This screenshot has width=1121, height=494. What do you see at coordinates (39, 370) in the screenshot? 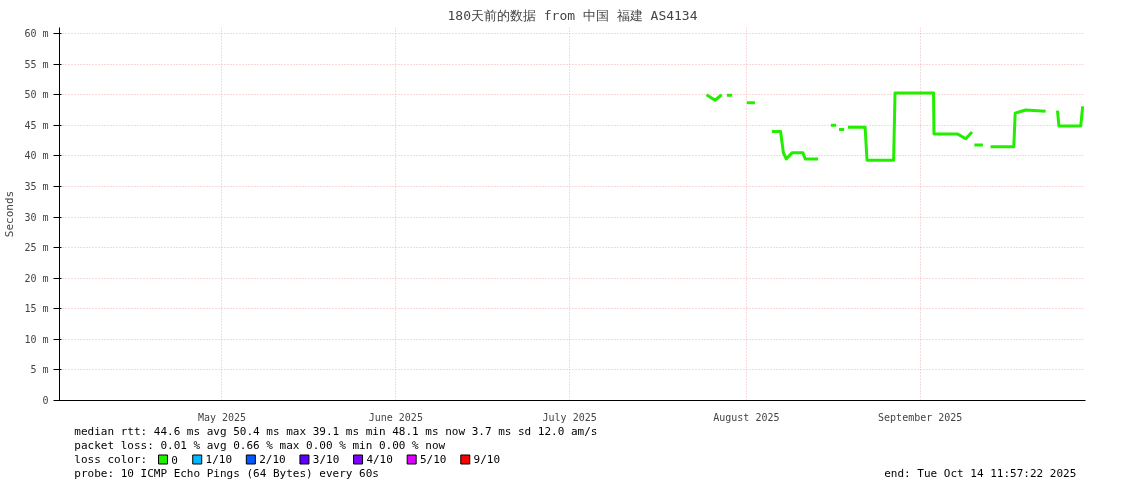
I see `y-tick-label: 5 m` at bounding box center [39, 370].